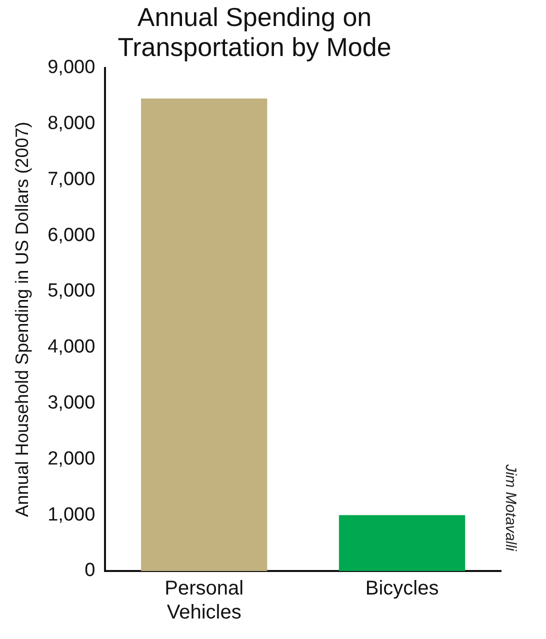 The width and height of the screenshot is (546, 639). Describe the element at coordinates (72, 515) in the screenshot. I see `y-tick-label: 1,000` at that location.